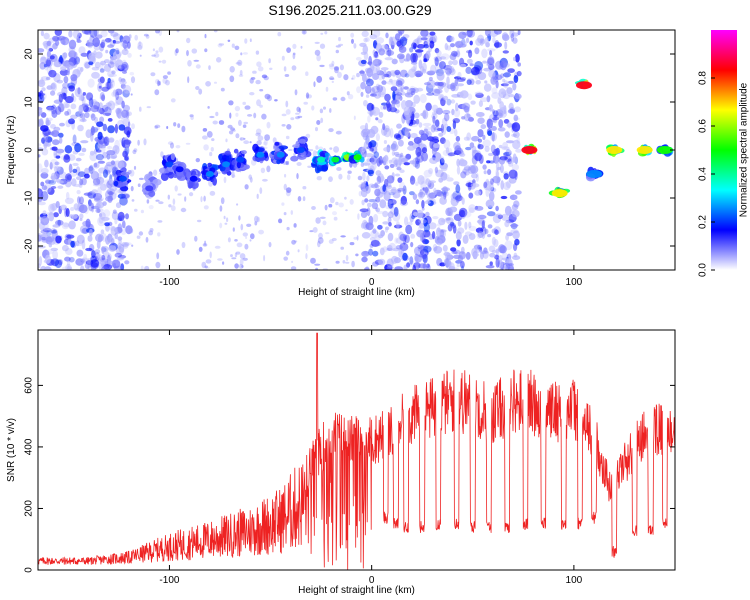 The image size is (750, 600). What do you see at coordinates (11, 150) in the screenshot?
I see `y-axis-label: Frequency (Hz)` at bounding box center [11, 150].